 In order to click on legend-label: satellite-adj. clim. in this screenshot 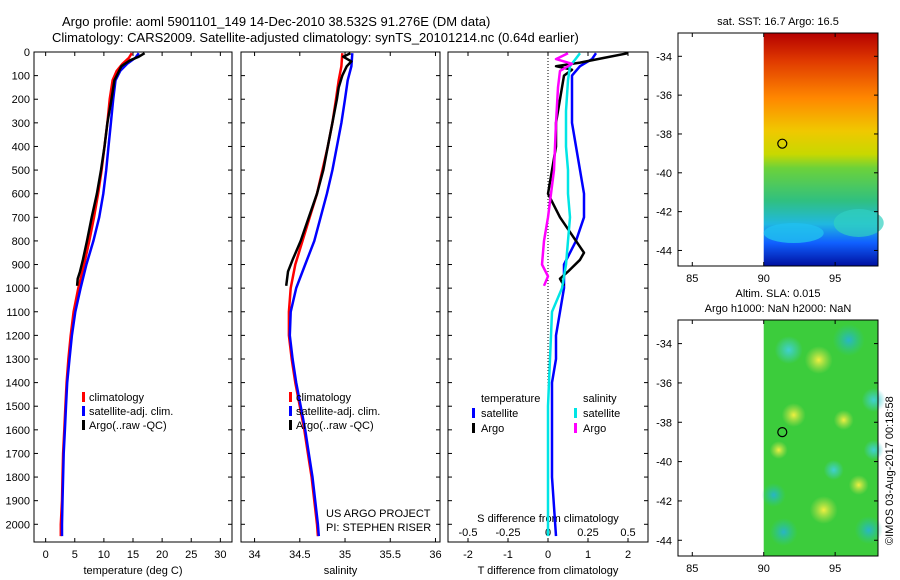, I will do `click(338, 412)`.